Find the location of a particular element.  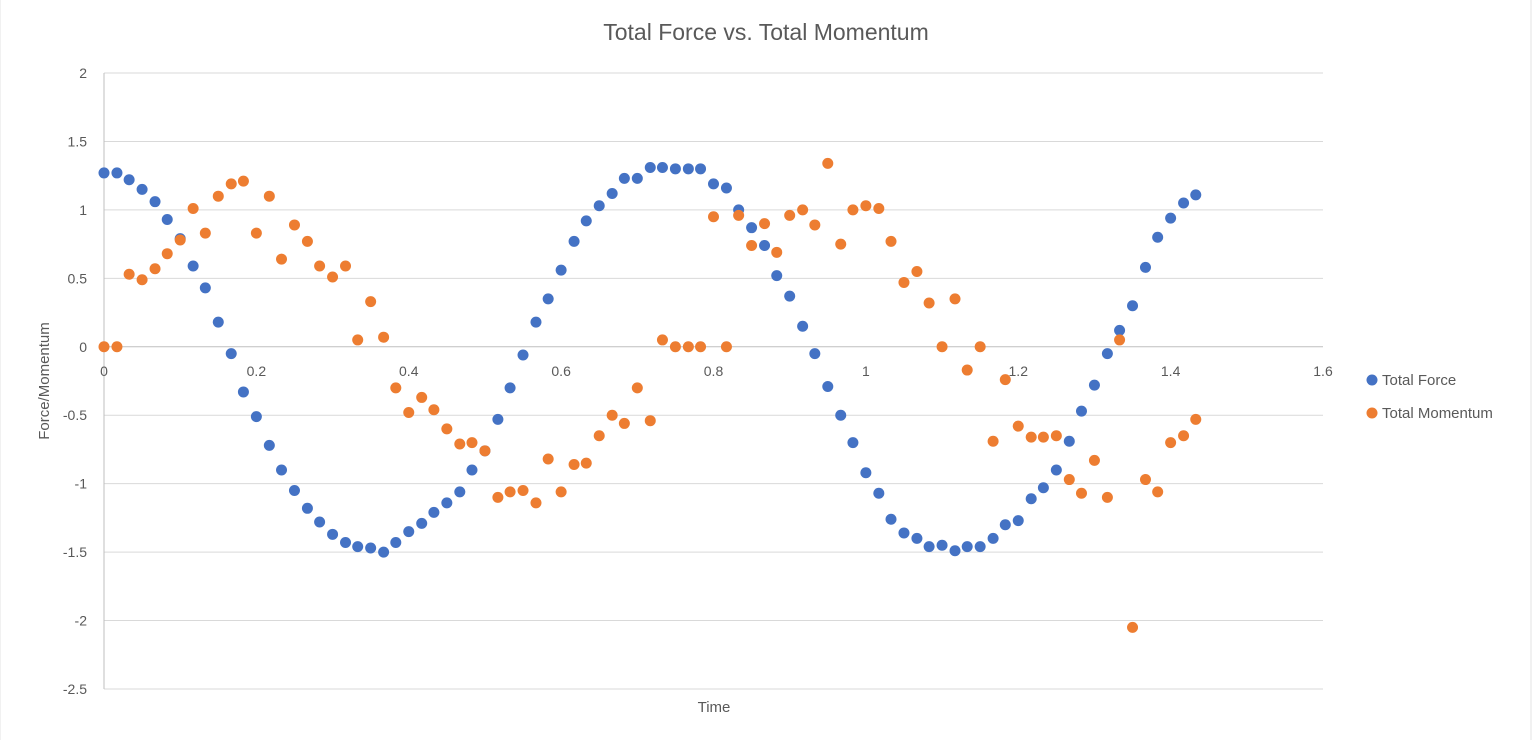

legend: Total Force Total Momentum is located at coordinates (1429, 397).